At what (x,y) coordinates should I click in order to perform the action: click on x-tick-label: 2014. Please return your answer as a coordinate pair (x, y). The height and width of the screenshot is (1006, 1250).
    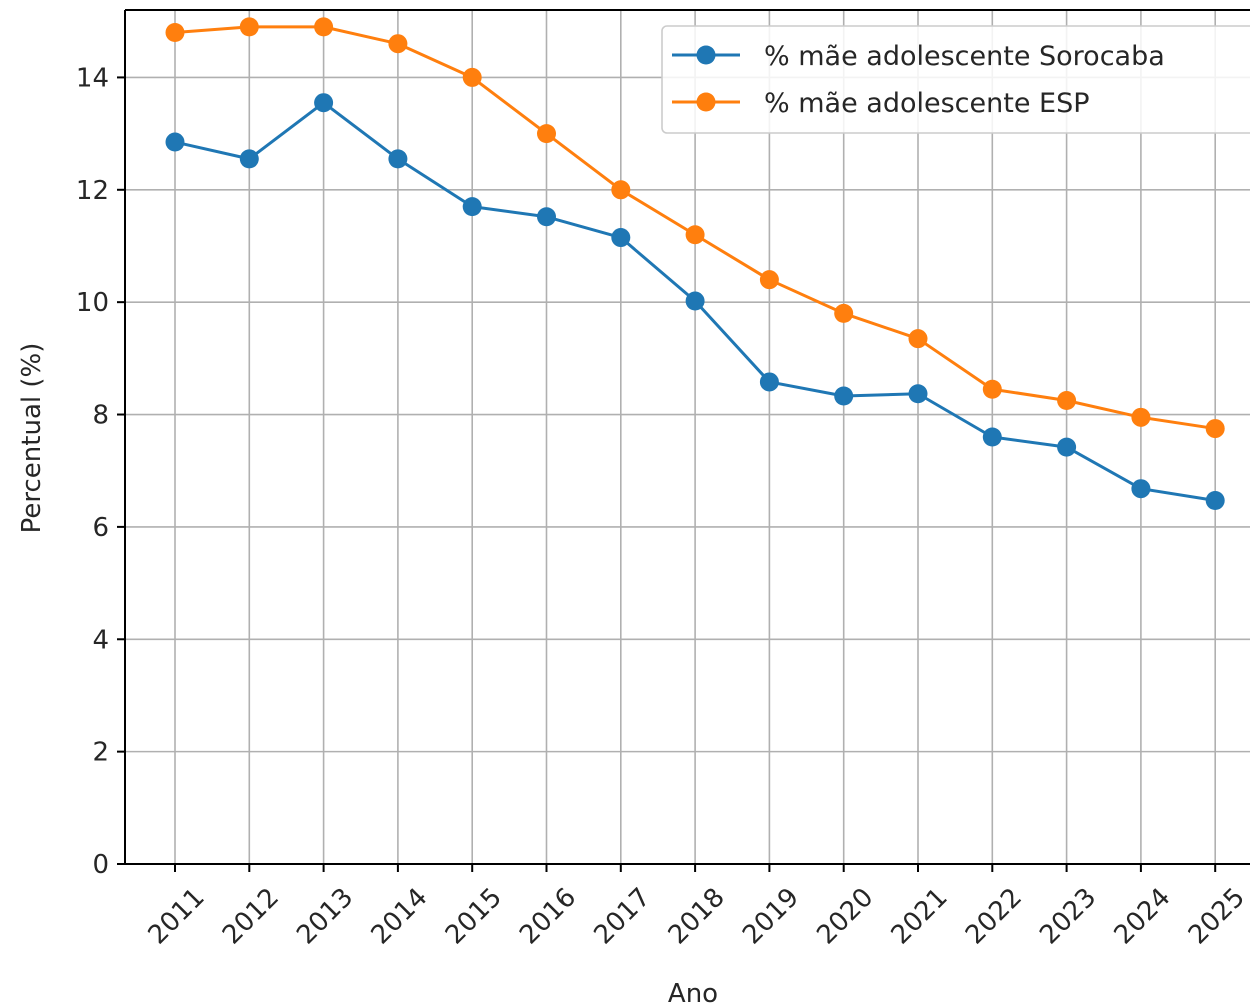
    Looking at the image, I should click on (400, 916).